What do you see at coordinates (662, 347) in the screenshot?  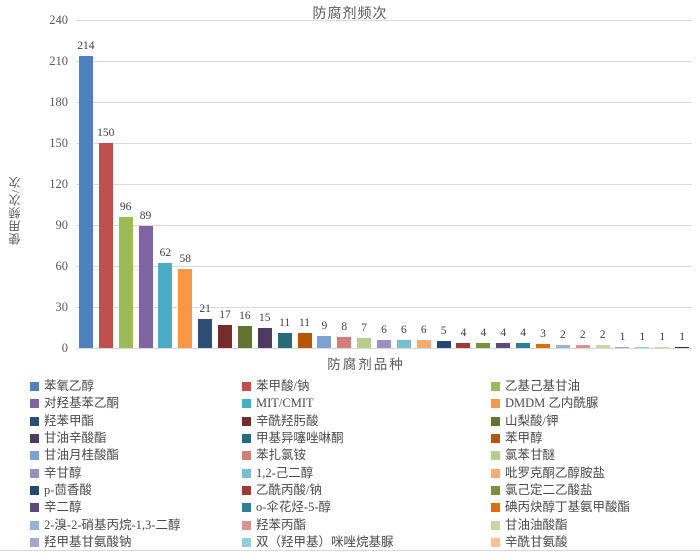 I see `bar-辛酰甘氨酸` at bounding box center [662, 347].